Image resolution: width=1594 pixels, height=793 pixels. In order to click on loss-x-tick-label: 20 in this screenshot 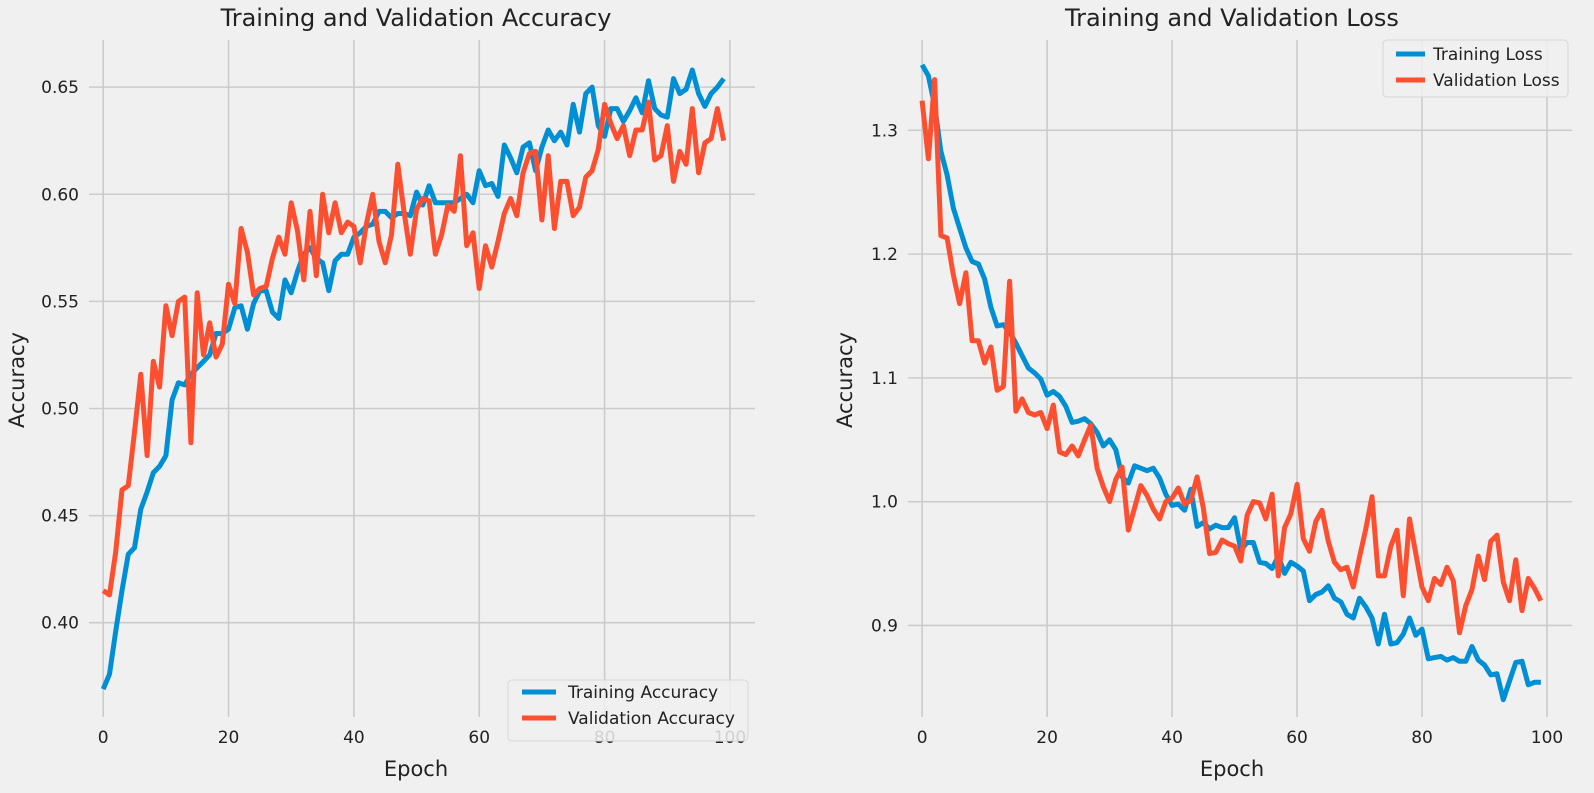, I will do `click(1047, 738)`.